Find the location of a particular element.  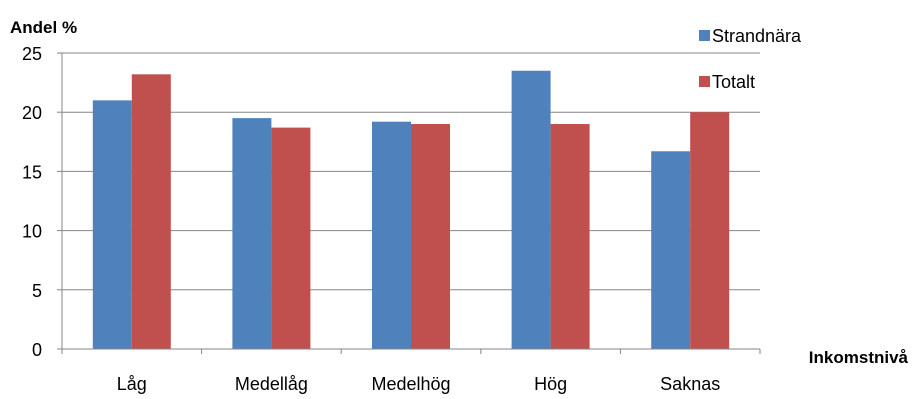

x-tick-label: Medellåg is located at coordinates (271, 384).